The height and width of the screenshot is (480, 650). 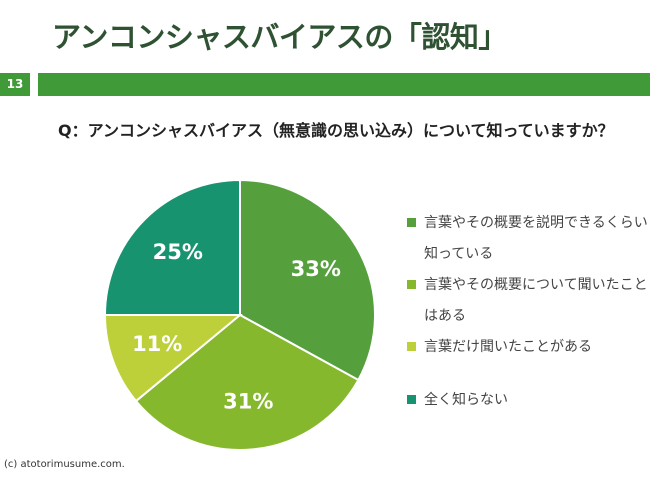 What do you see at coordinates (157, 344) in the screenshot?
I see `slice-label-2: 11%` at bounding box center [157, 344].